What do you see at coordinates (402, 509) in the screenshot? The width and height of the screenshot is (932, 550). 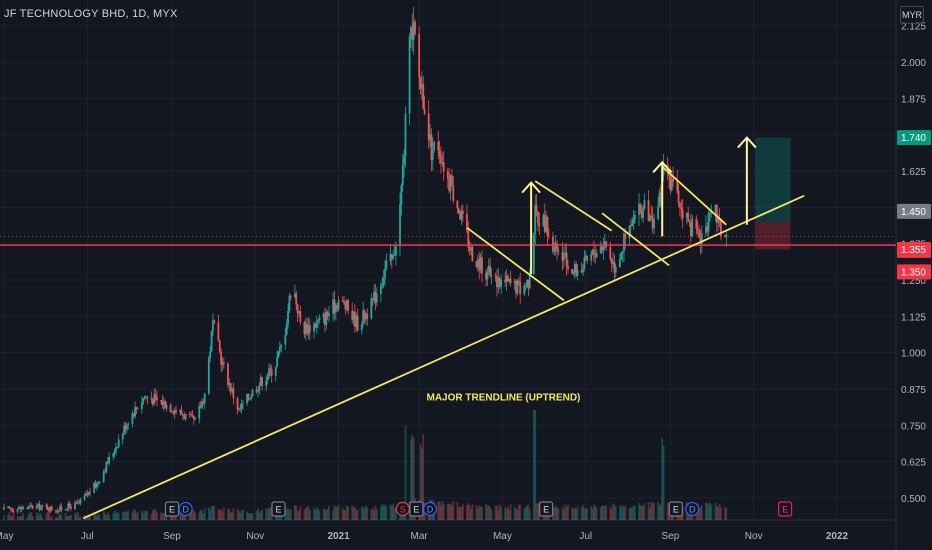 I see `event-marker-s: S` at bounding box center [402, 509].